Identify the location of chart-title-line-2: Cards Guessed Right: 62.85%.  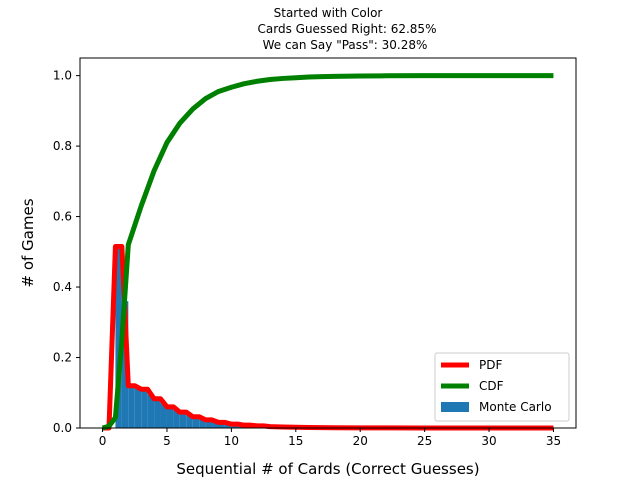
(347, 29).